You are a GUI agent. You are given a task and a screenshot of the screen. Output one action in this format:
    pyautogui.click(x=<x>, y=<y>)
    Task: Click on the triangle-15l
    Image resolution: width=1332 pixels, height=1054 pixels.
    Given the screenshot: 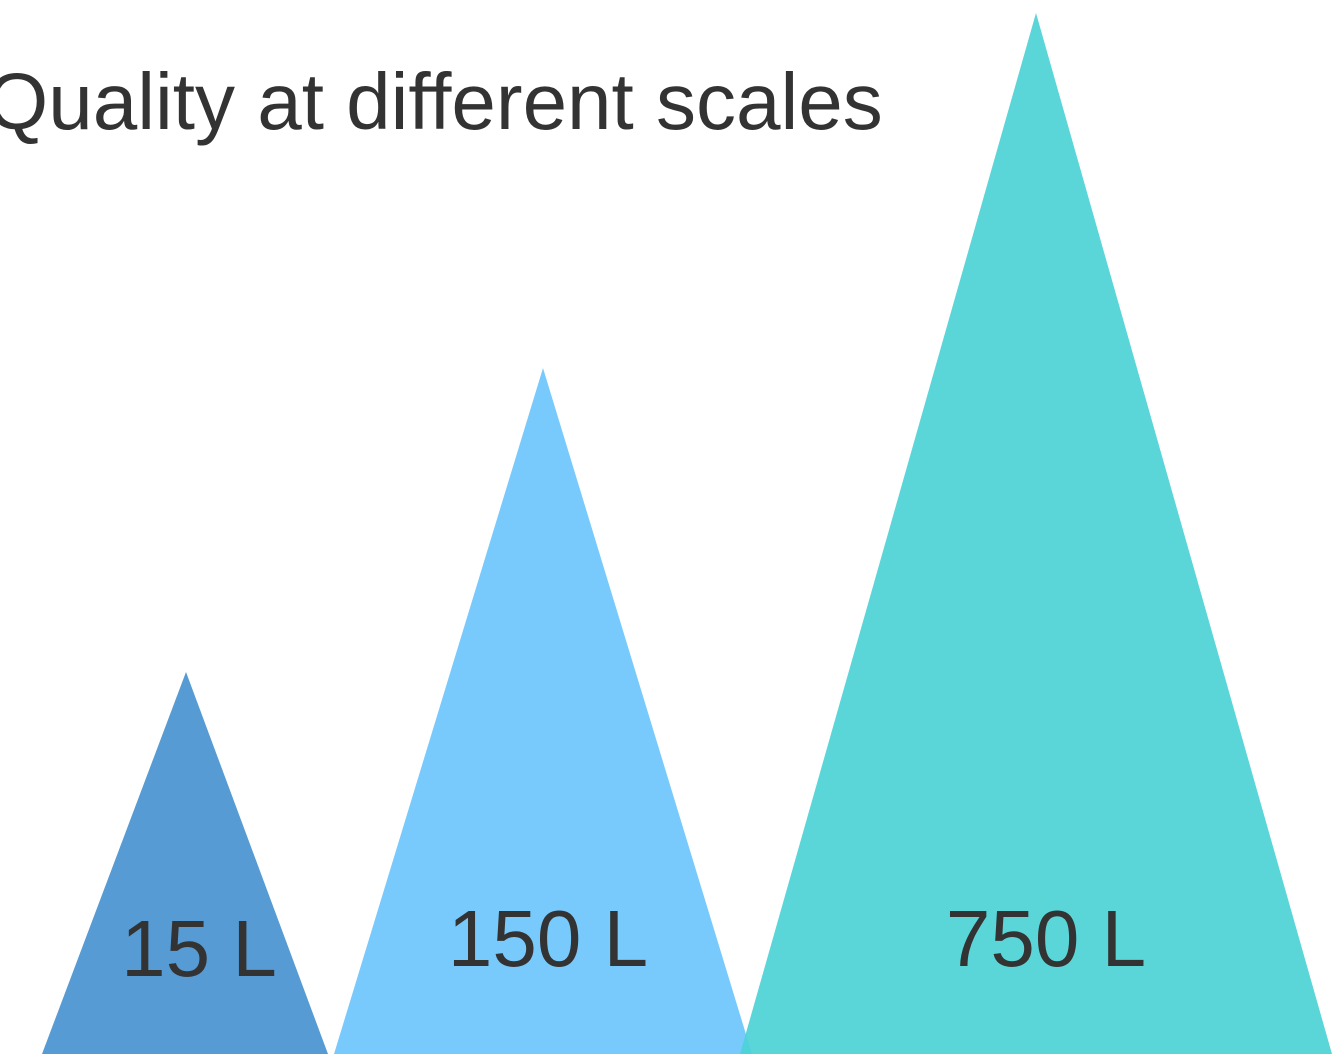 What is the action you would take?
    pyautogui.click(x=185, y=863)
    